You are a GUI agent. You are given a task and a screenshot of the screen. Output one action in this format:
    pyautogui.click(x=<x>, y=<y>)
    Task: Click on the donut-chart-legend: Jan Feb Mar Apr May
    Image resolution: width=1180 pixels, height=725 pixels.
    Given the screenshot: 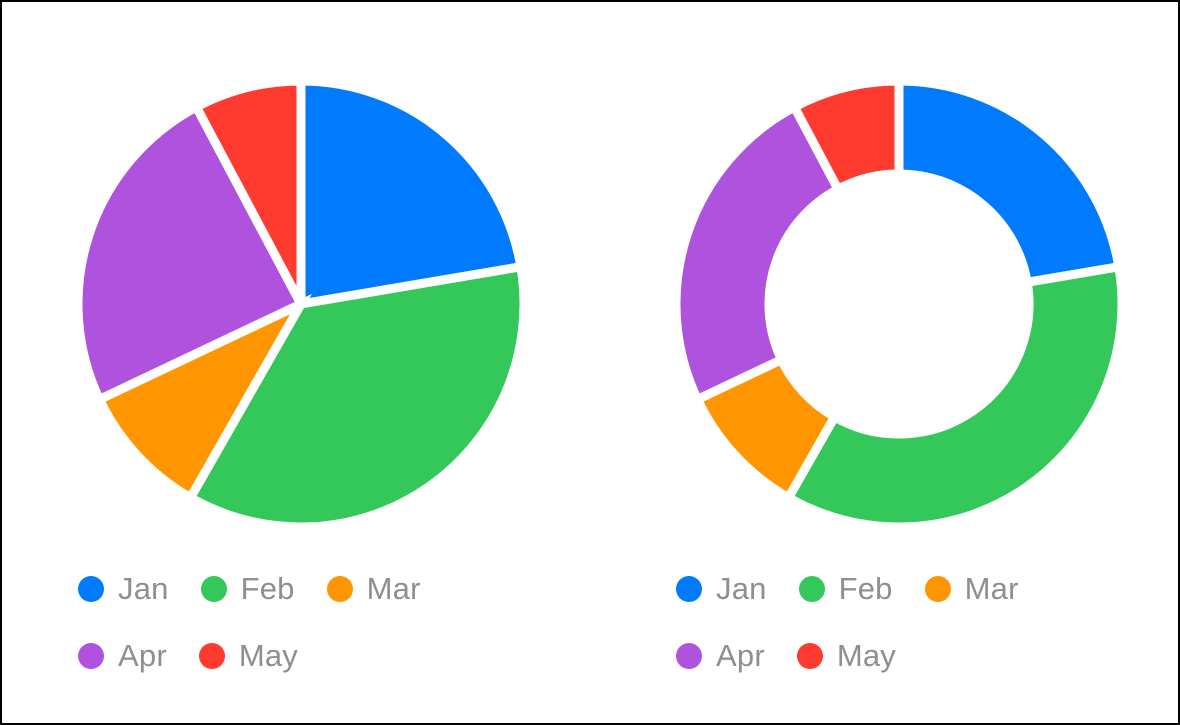 What is the action you would take?
    pyautogui.click(x=916, y=631)
    